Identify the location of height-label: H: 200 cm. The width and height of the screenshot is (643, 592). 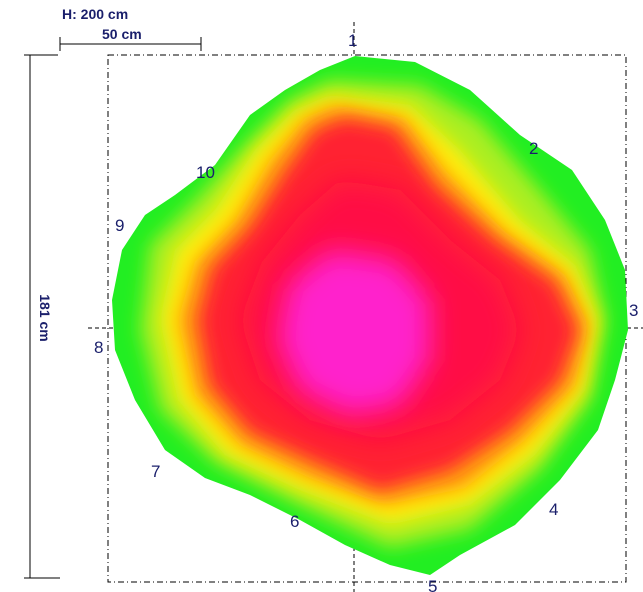
(95, 14).